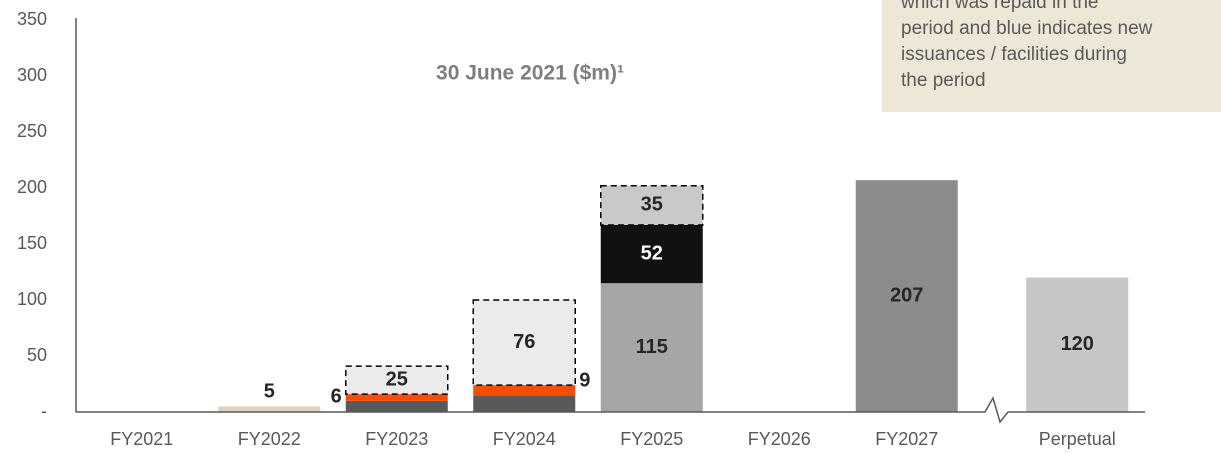 The height and width of the screenshot is (454, 1221). Describe the element at coordinates (396, 439) in the screenshot. I see `x-tick-label: FY2023` at that location.